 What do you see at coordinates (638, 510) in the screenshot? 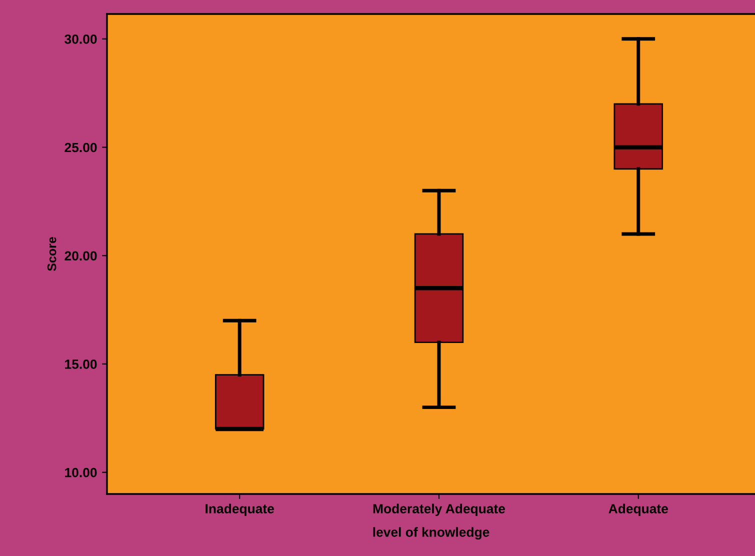
I see `x-tick-label: Adequate` at bounding box center [638, 510].